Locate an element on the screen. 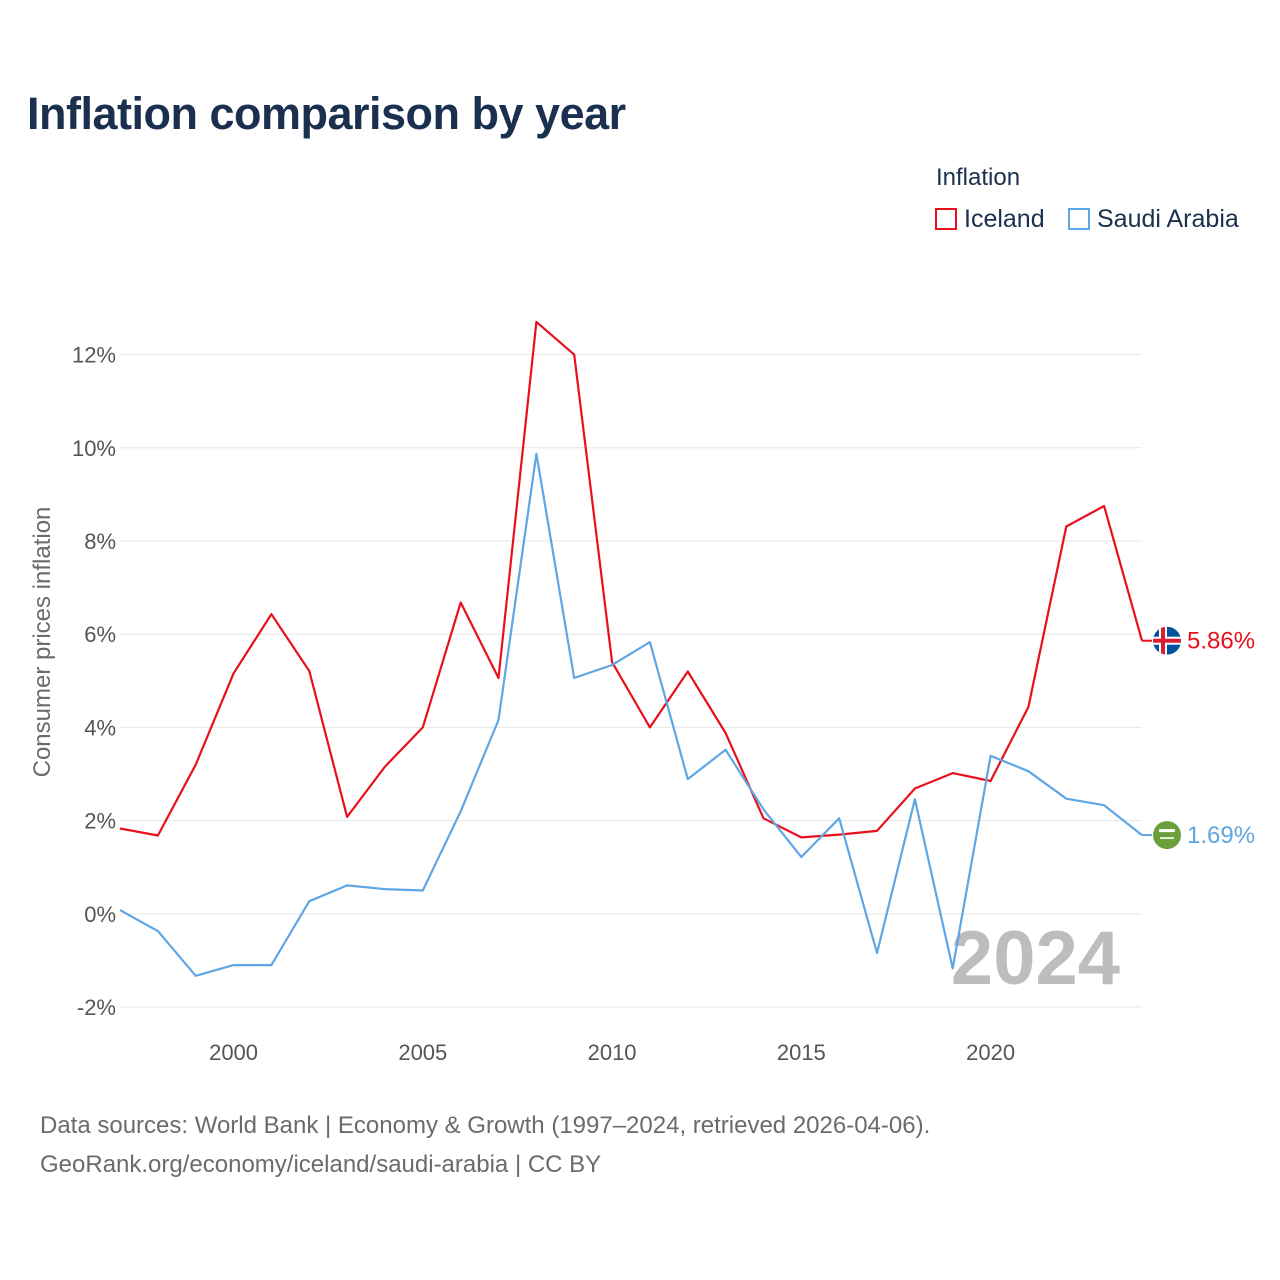 Image resolution: width=1280 pixels, height=1280 pixels. end-label-saudi-arabia: 1.69% is located at coordinates (1221, 835).